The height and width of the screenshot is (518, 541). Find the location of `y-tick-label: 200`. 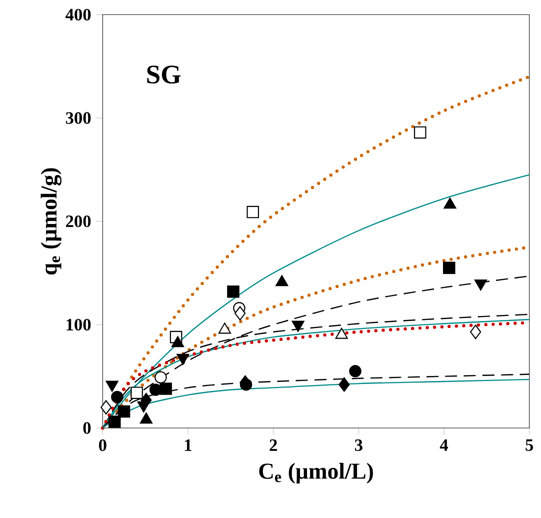

y-tick-label: 200 is located at coordinates (78, 221).